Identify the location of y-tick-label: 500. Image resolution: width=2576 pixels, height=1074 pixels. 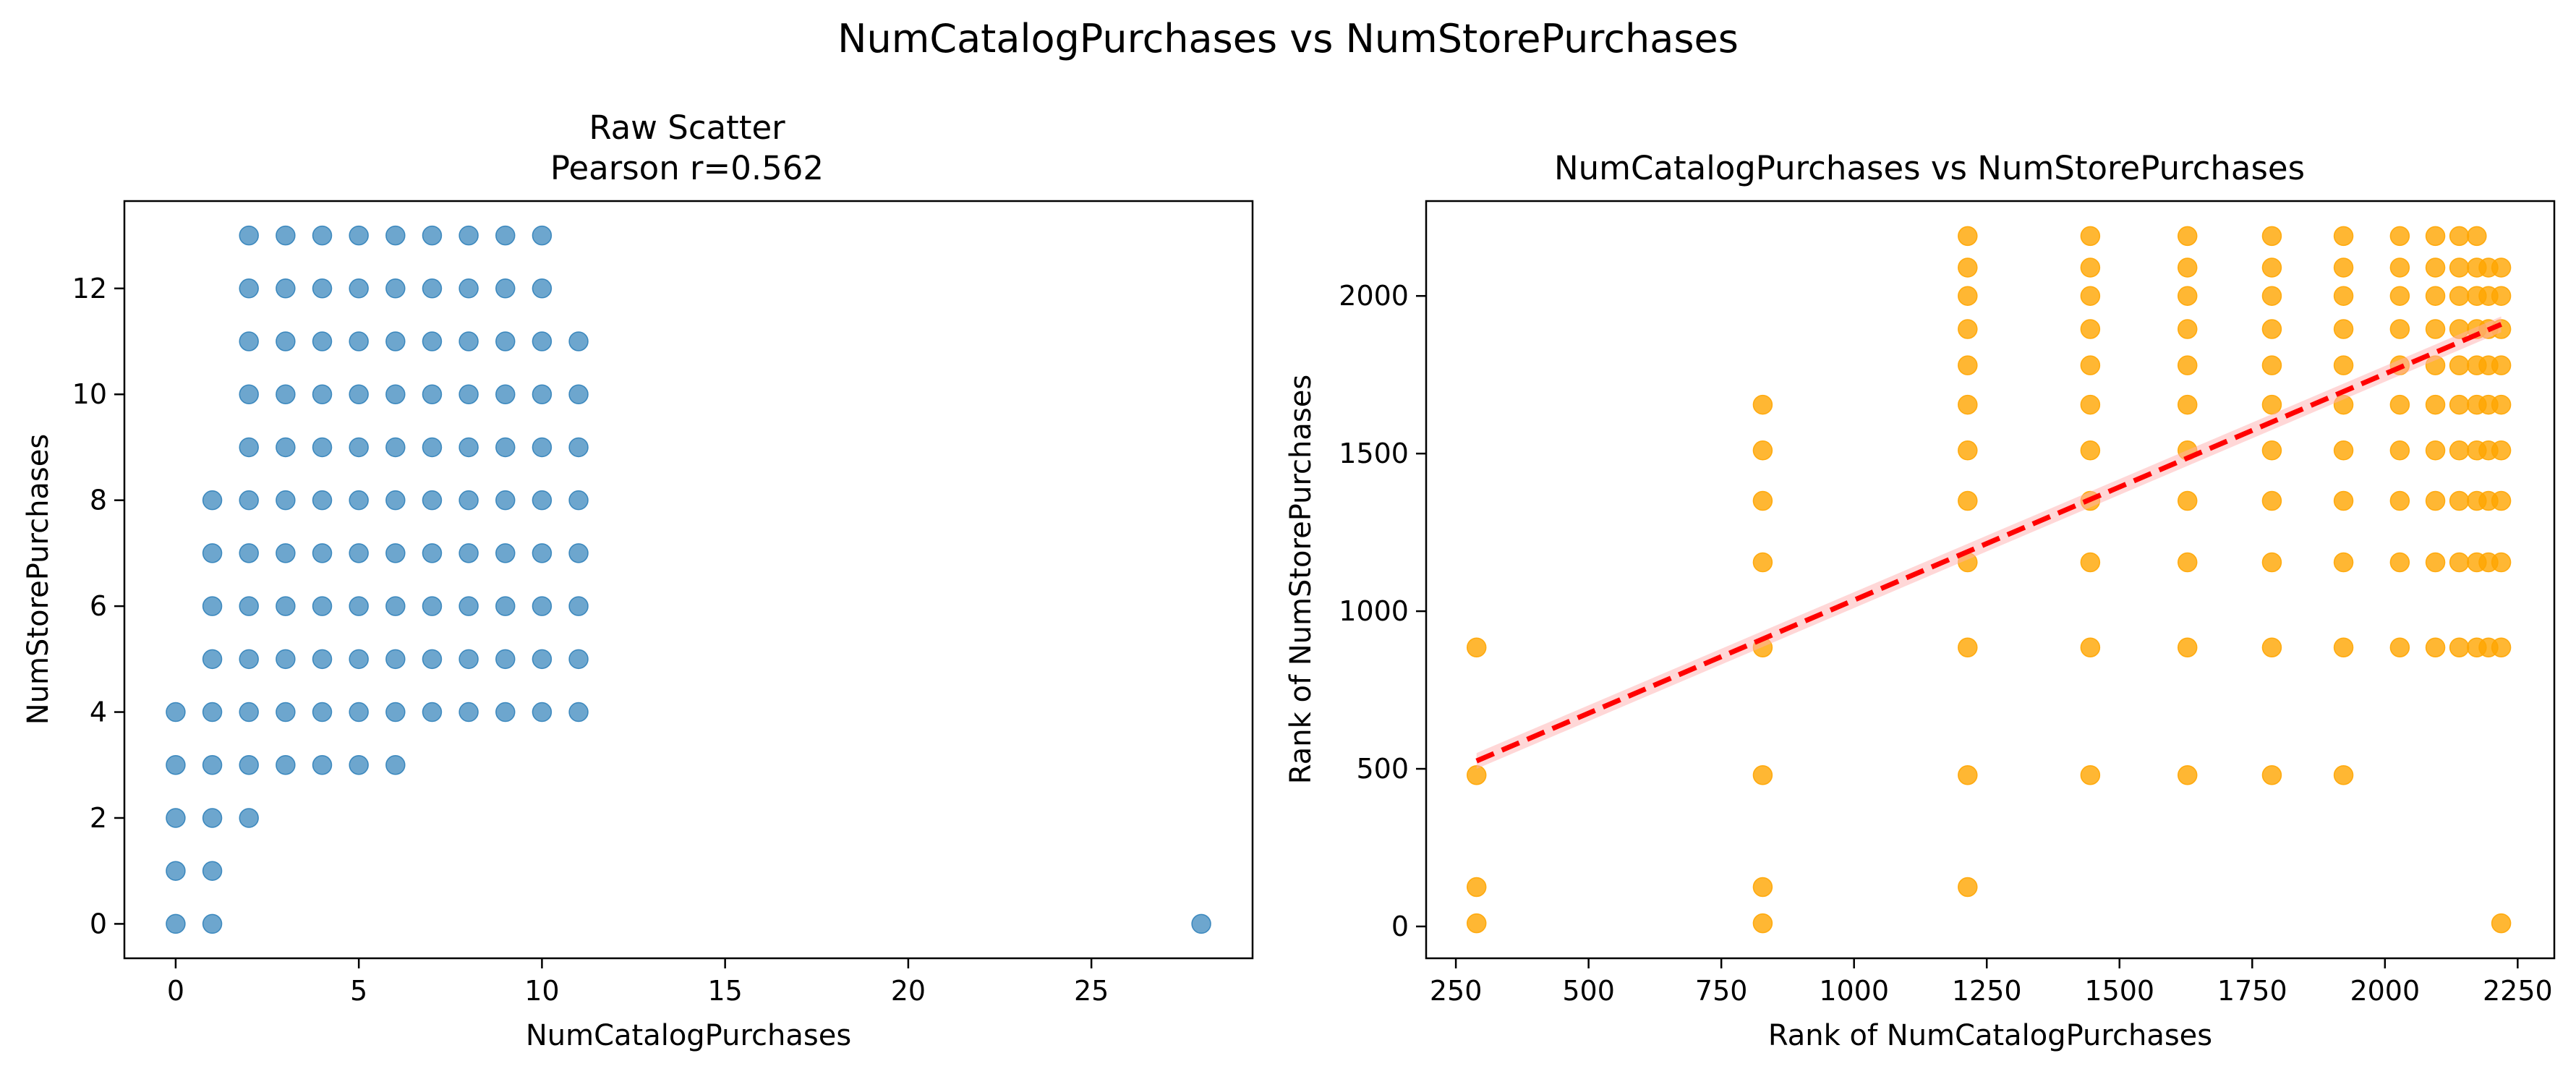
(1382, 769).